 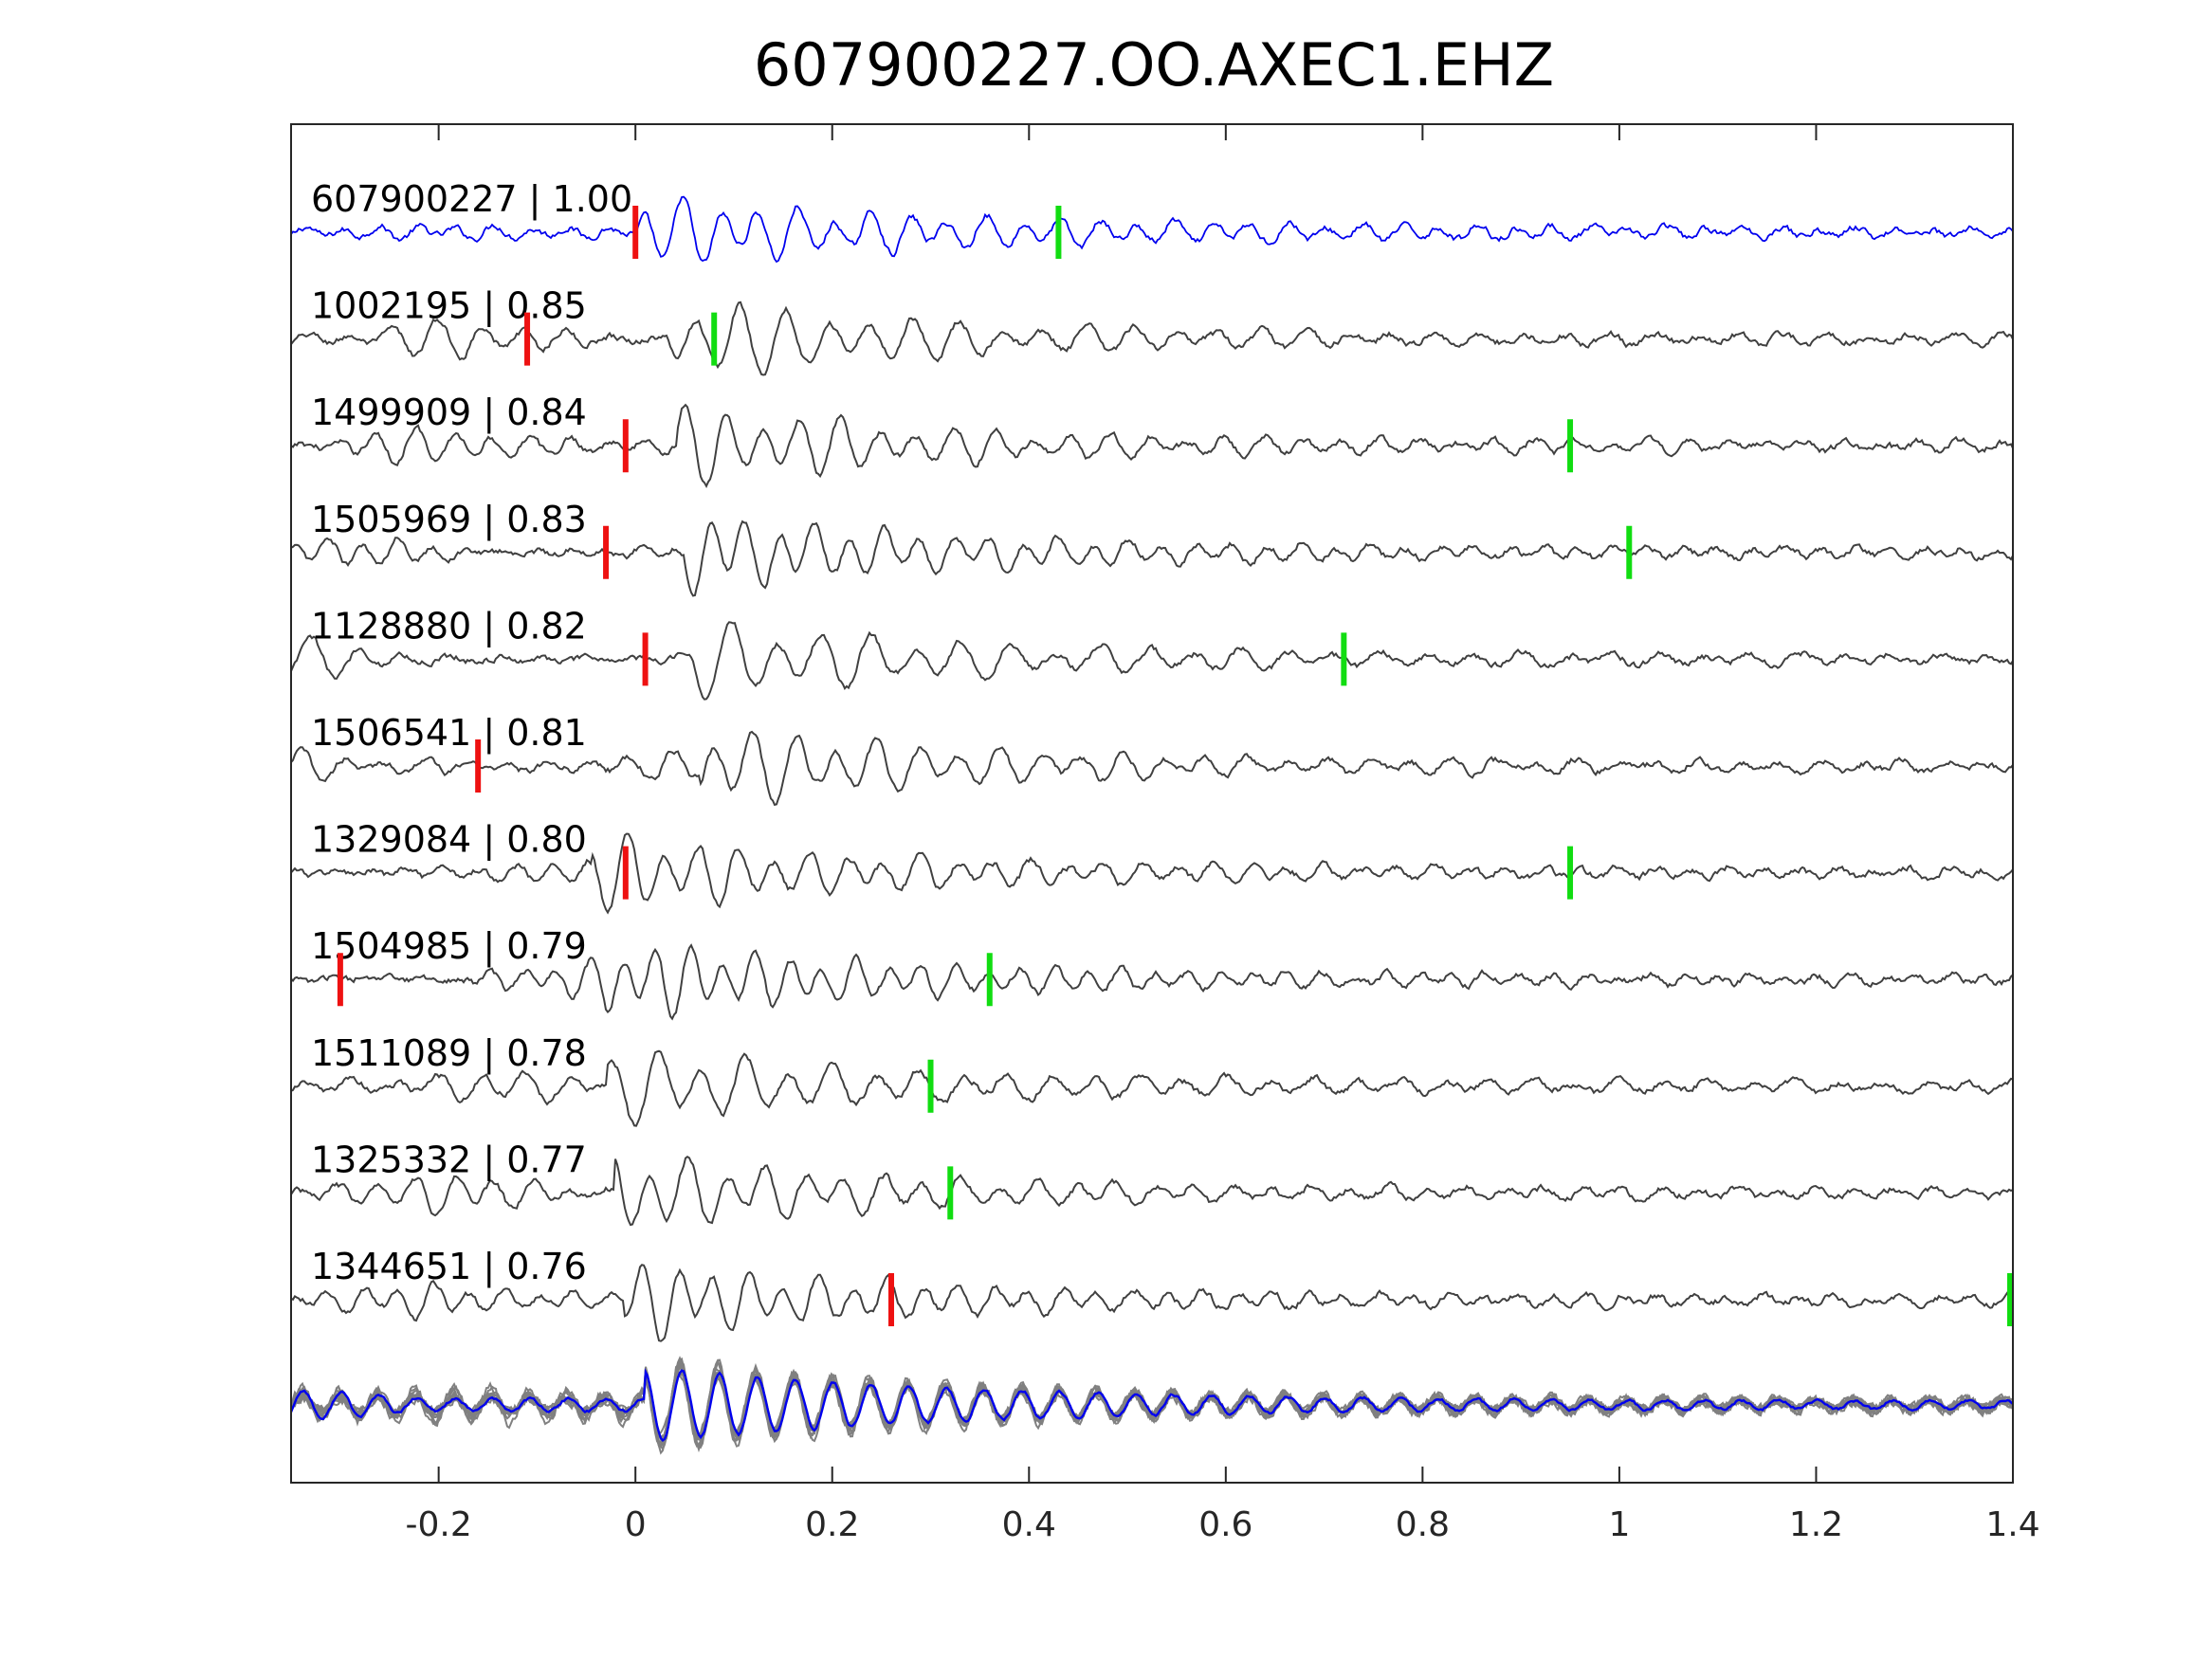 I want to click on trace-label: 1325332 | 0.77, so click(x=449, y=1160).